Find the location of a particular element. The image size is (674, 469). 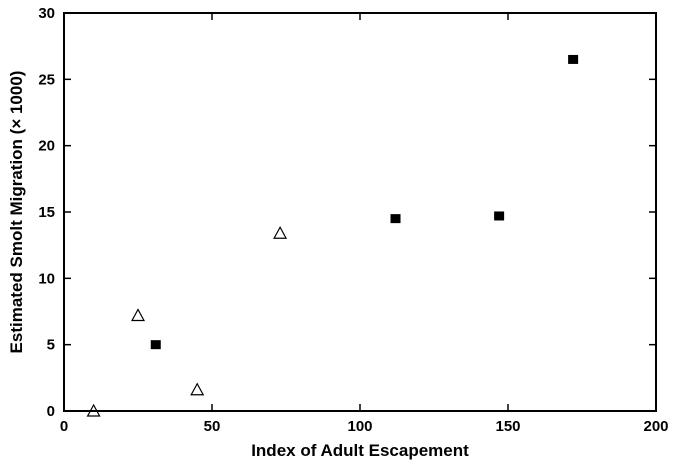

y-tick-label: 15 is located at coordinates (46, 212).